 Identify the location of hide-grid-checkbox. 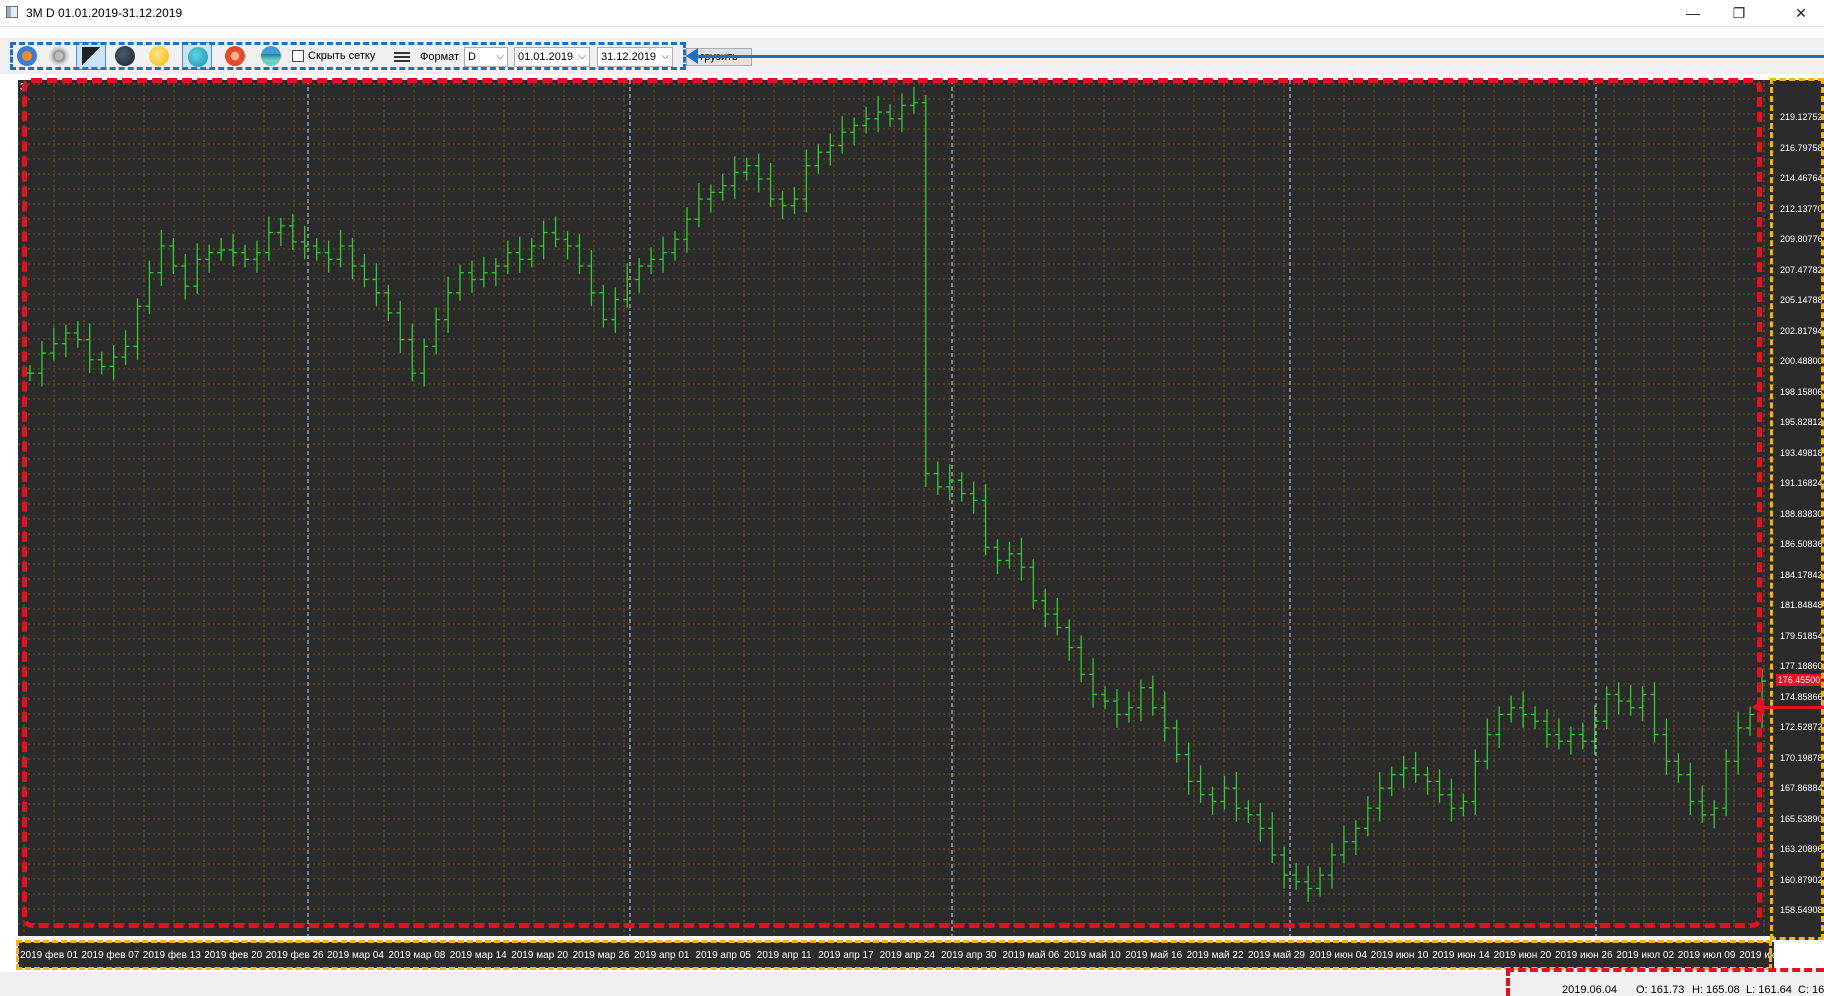
(298, 56).